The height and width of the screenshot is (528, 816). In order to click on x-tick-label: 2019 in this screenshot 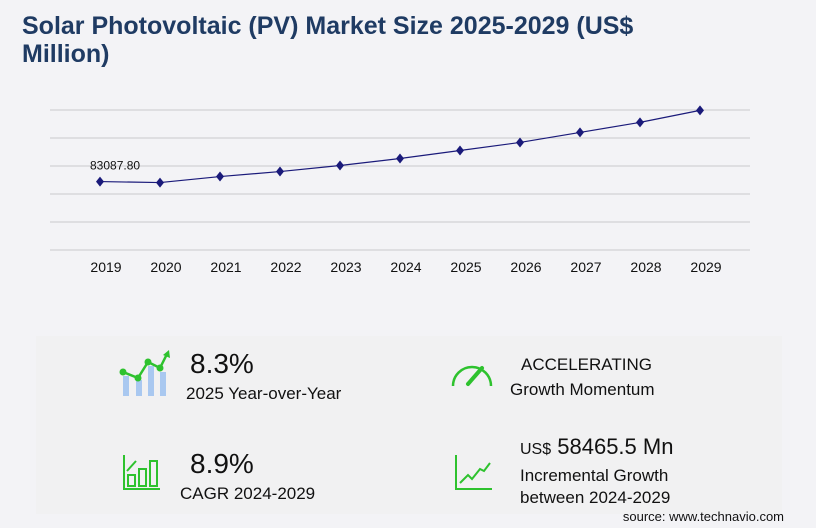, I will do `click(105, 267)`.